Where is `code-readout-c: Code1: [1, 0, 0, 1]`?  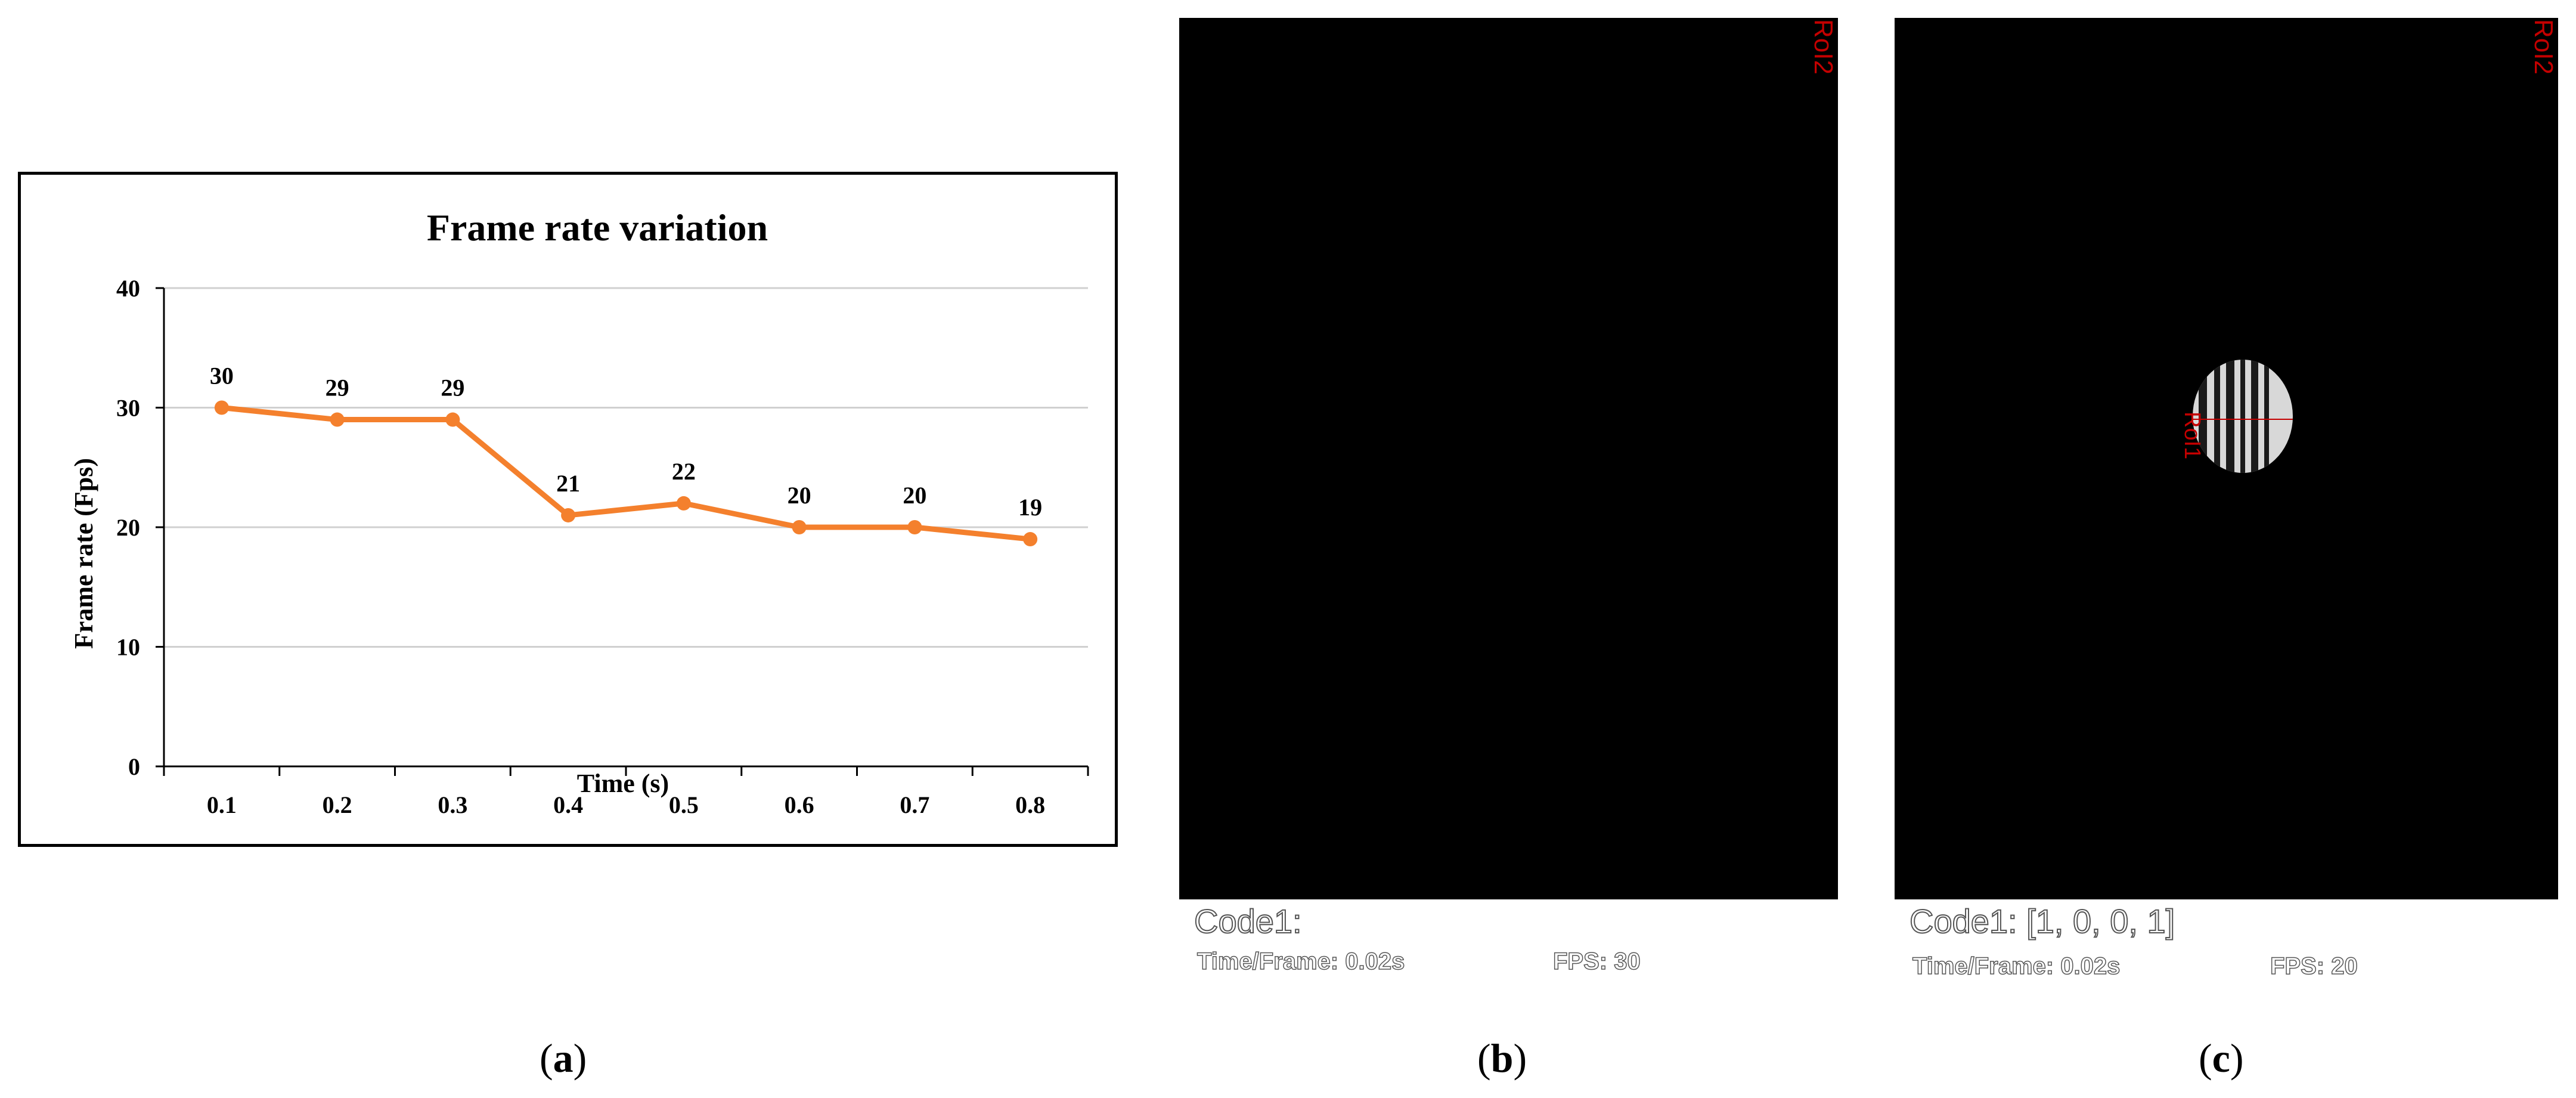 code-readout-c: Code1: [1, 0, 0, 1] is located at coordinates (2042, 921).